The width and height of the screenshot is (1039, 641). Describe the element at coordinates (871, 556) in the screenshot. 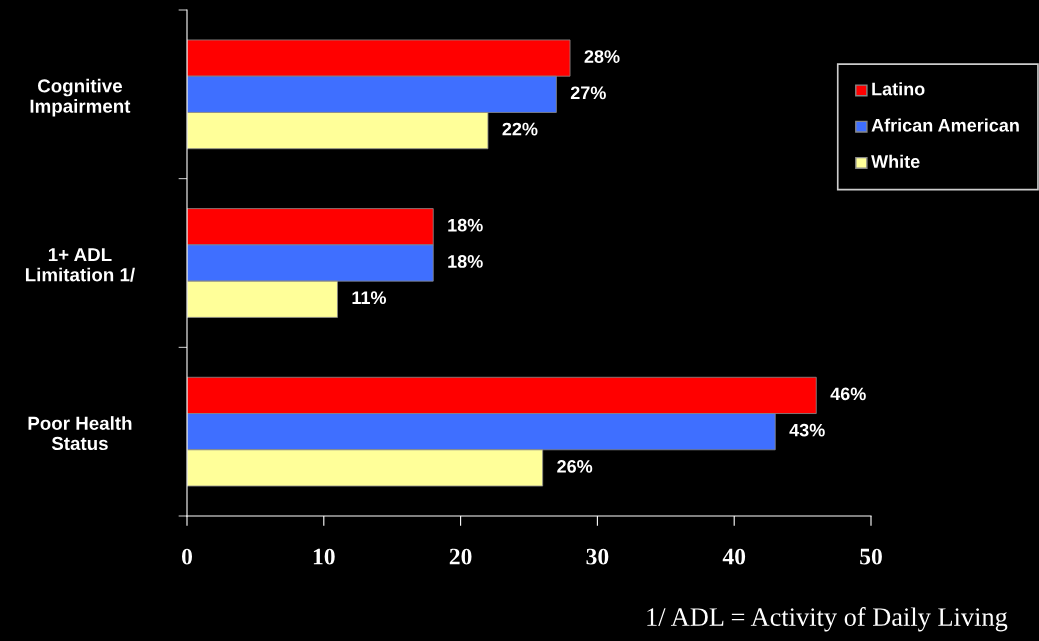

I see `x-tick-label: 50` at that location.